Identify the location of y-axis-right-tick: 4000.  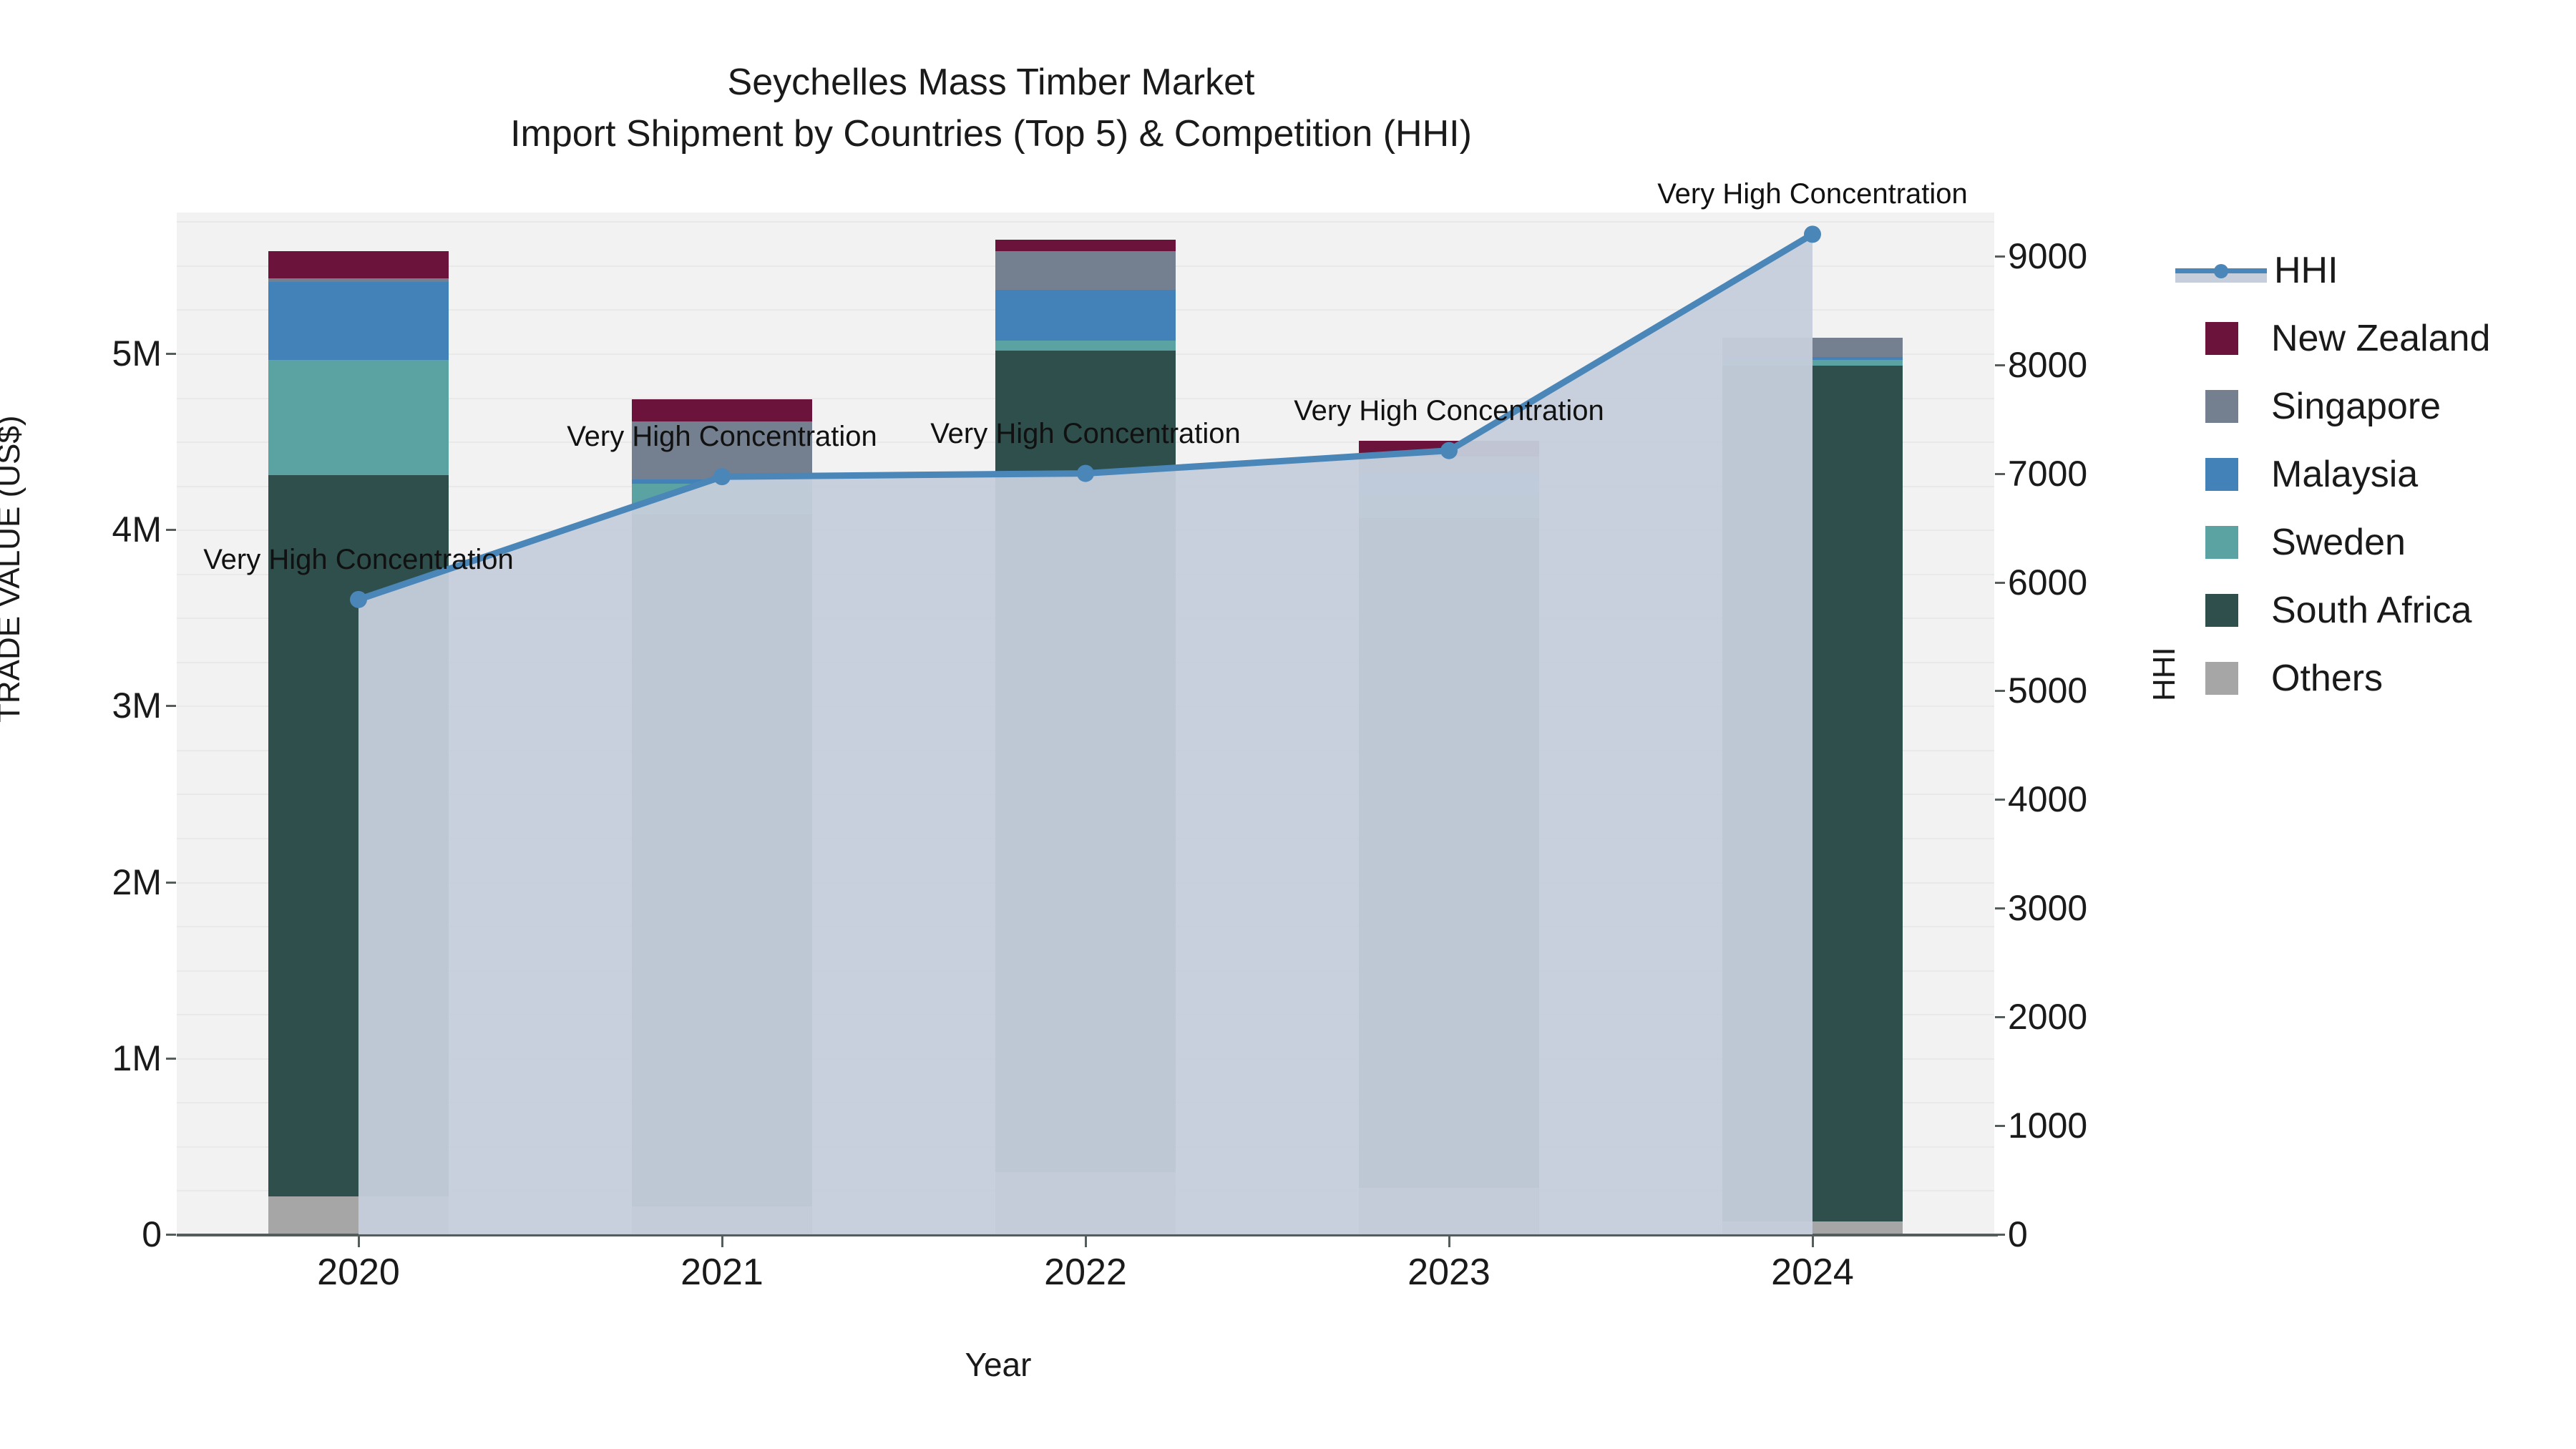
(2048, 799).